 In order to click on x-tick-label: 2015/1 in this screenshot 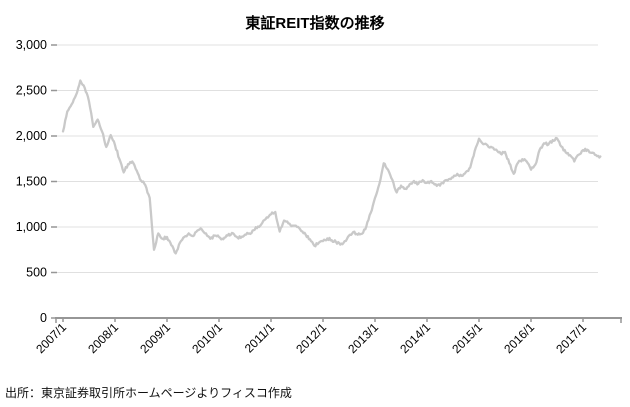, I will do `click(467, 338)`.